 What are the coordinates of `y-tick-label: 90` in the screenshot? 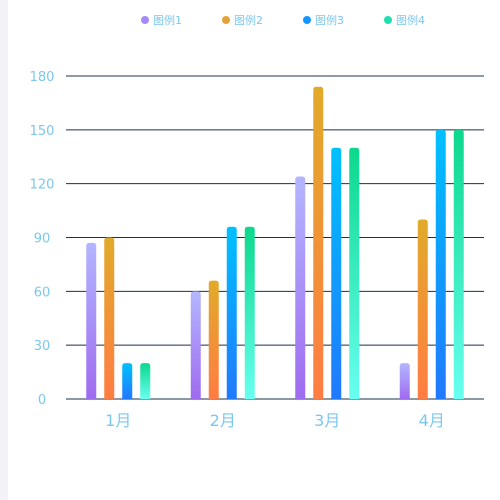 It's located at (42, 239).